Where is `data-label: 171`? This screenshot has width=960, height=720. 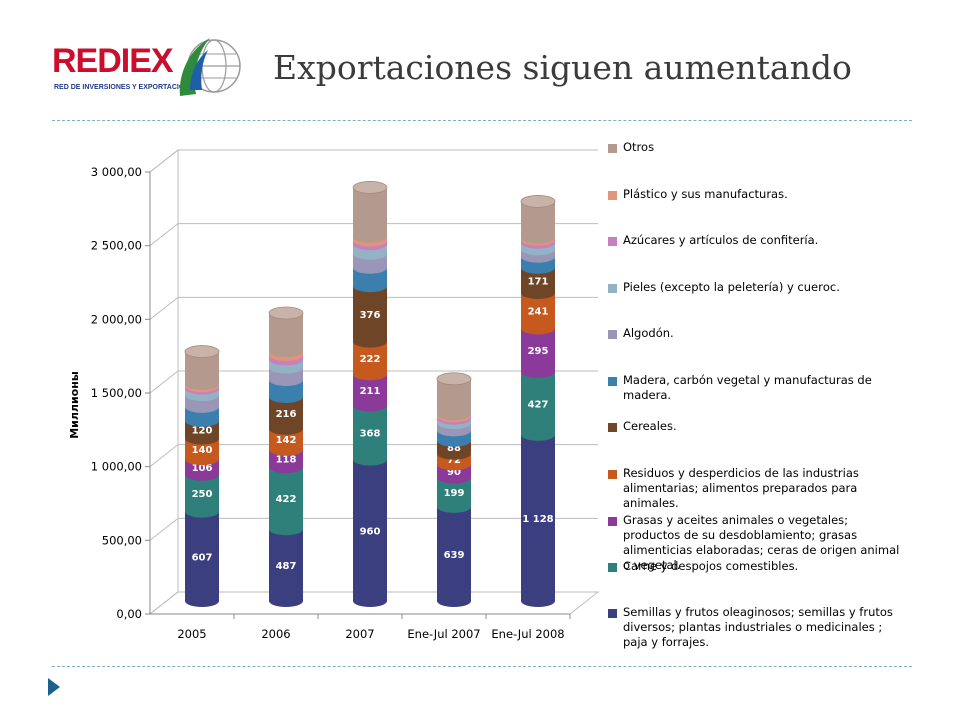
data-label: 171 is located at coordinates (538, 281).